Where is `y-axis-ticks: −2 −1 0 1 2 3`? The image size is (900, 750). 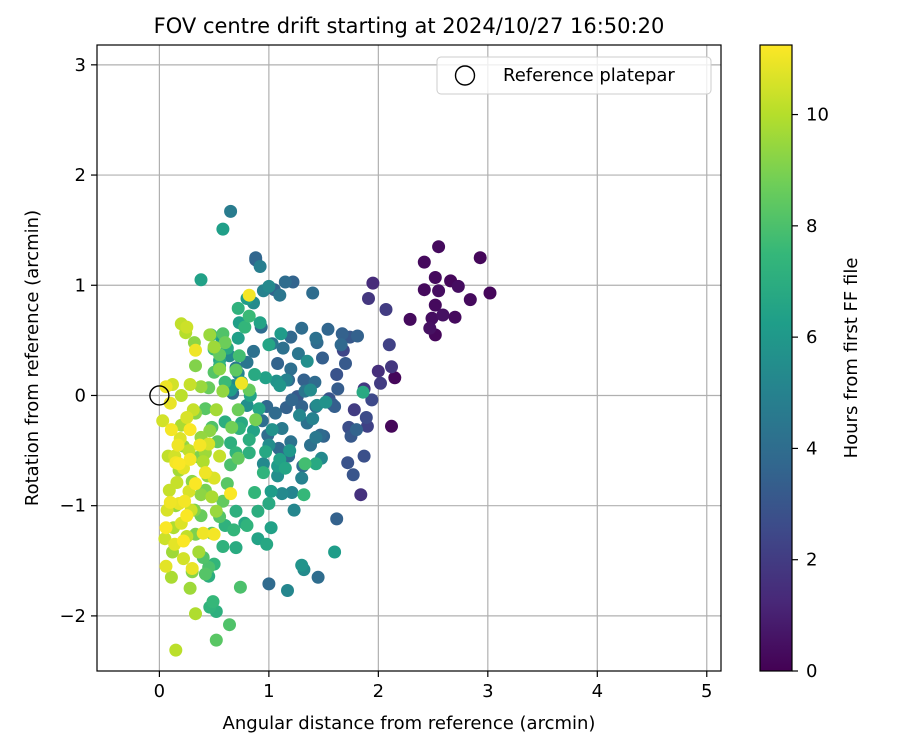 y-axis-ticks: −2 −1 0 1 2 3 is located at coordinates (78, 341).